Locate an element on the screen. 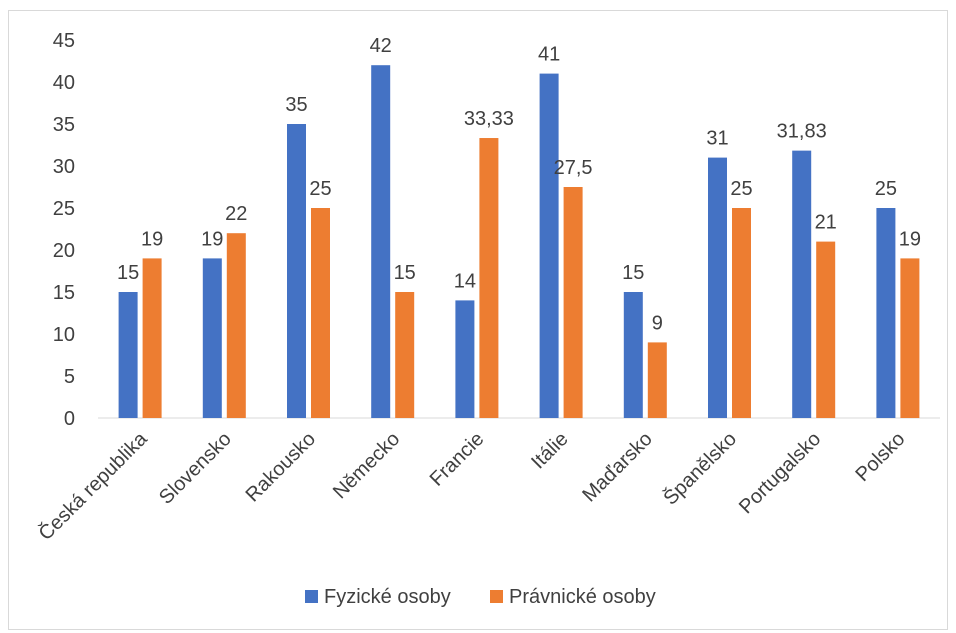  y-tick-label: 0 is located at coordinates (69, 419).